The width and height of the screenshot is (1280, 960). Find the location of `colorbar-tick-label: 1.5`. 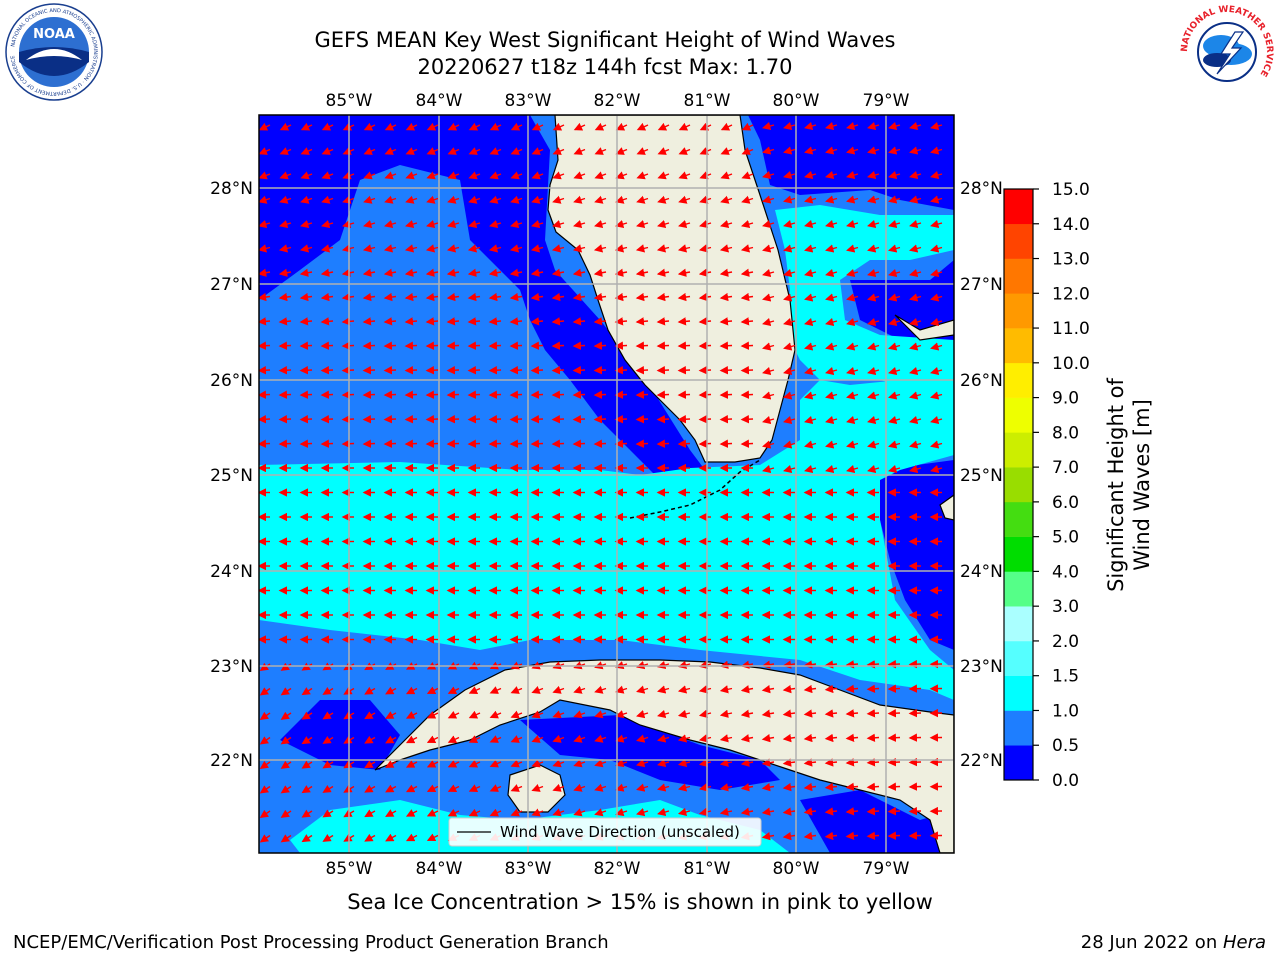

colorbar-tick-label: 1.5 is located at coordinates (1065, 677).